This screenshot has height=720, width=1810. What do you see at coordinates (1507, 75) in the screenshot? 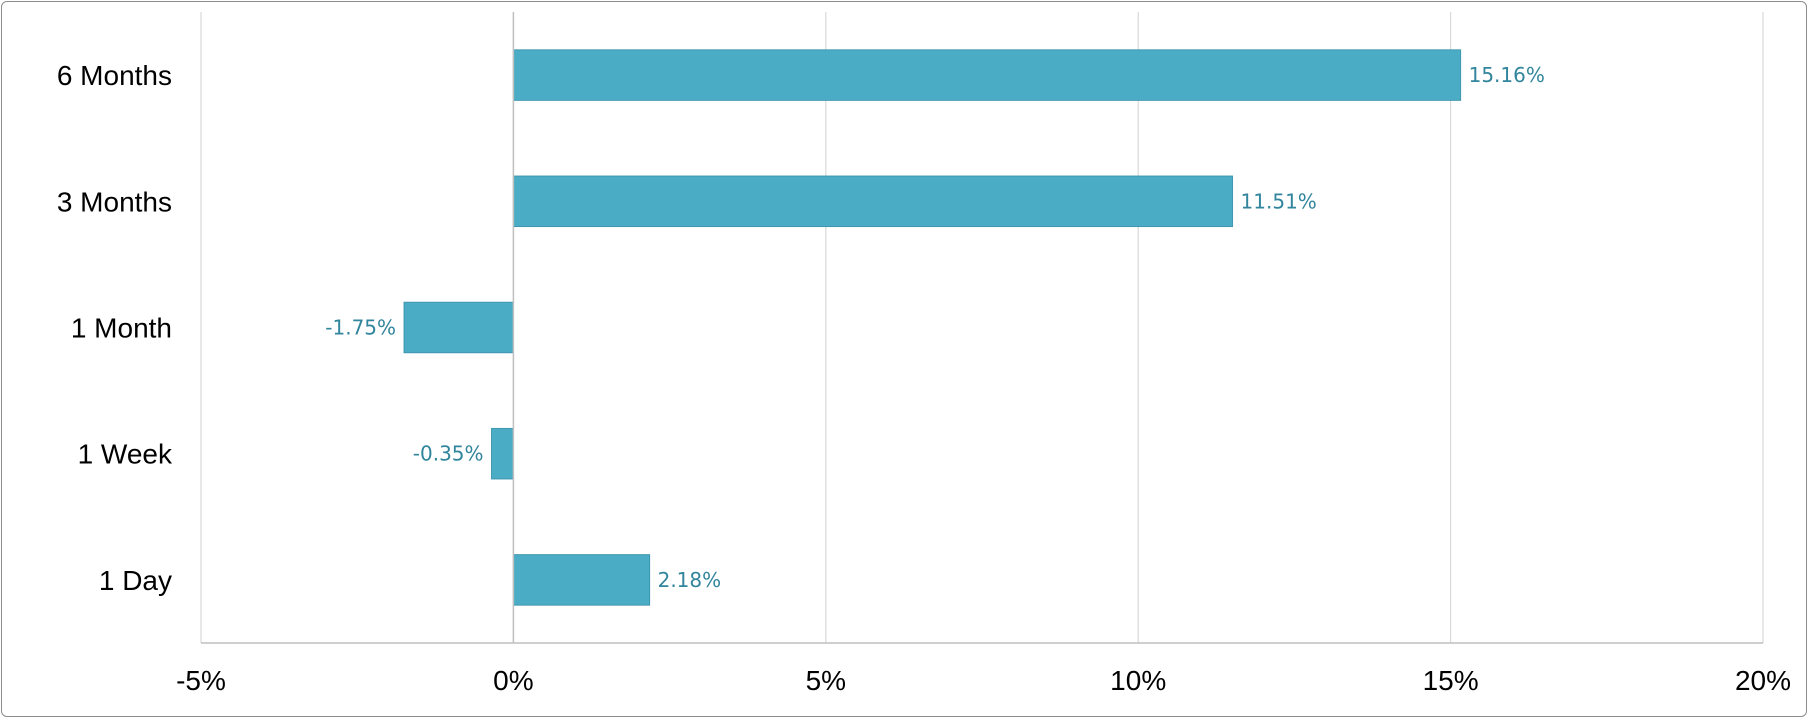
I see `data-label: 15.16%` at bounding box center [1507, 75].